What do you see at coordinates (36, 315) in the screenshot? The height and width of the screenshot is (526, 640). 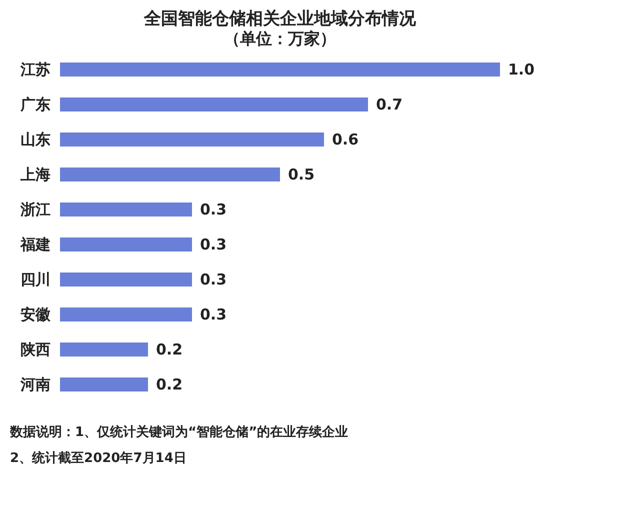 I see `y-tick-label: 安徽` at bounding box center [36, 315].